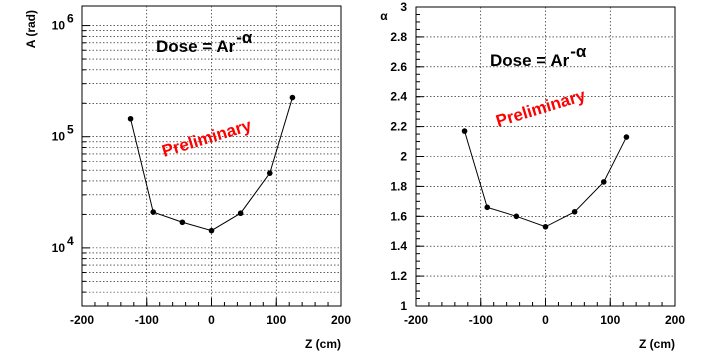  Describe the element at coordinates (398, 37) in the screenshot. I see `y-tick-label: 2.8` at that location.